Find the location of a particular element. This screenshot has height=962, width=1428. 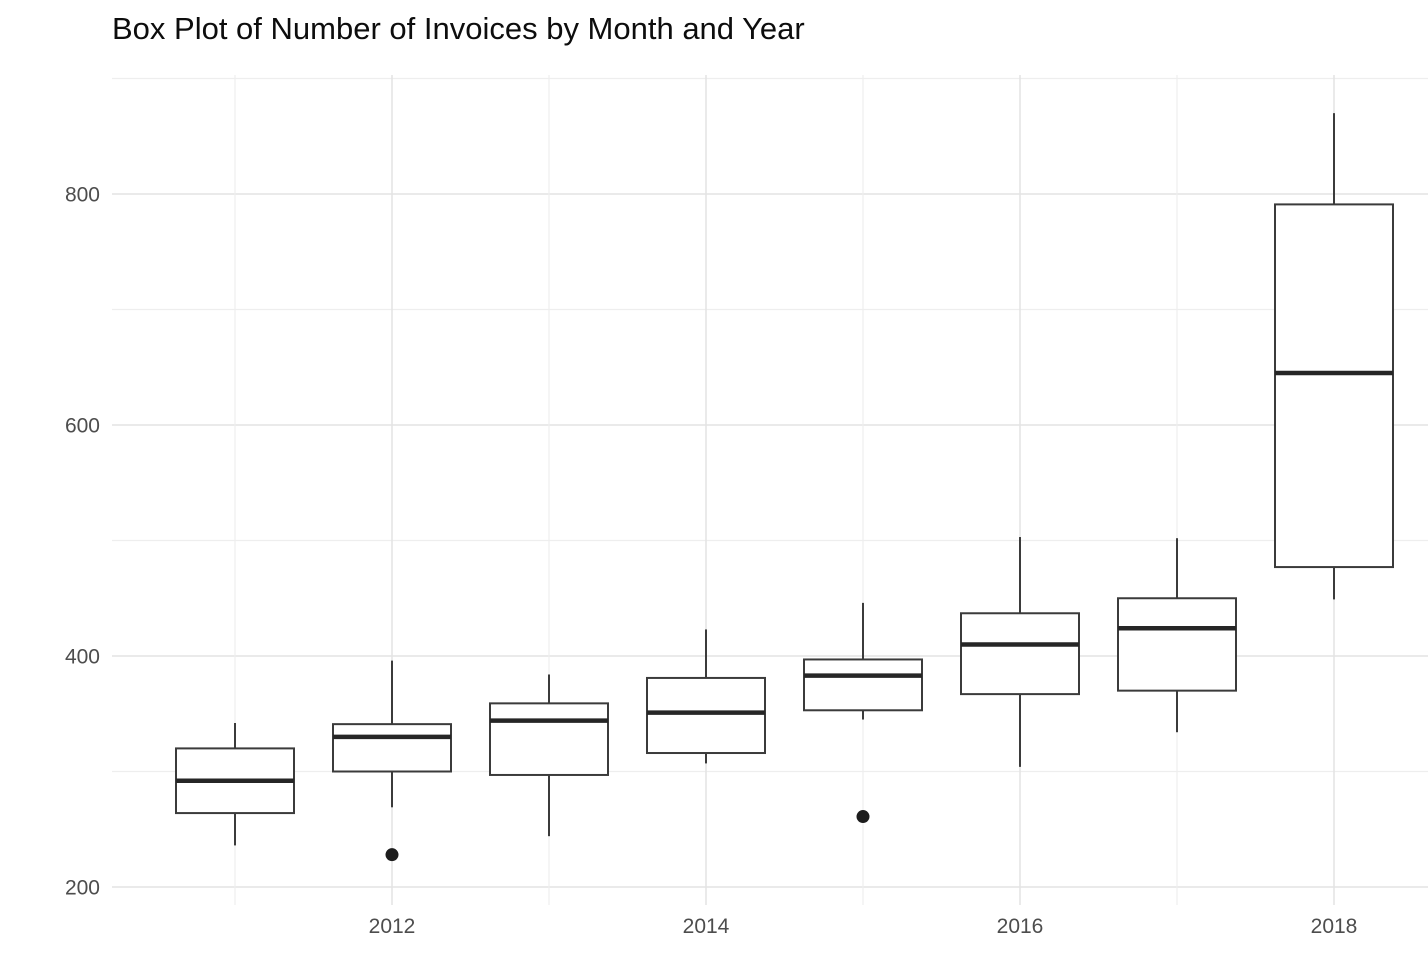

box-2017 is located at coordinates (1177, 644).